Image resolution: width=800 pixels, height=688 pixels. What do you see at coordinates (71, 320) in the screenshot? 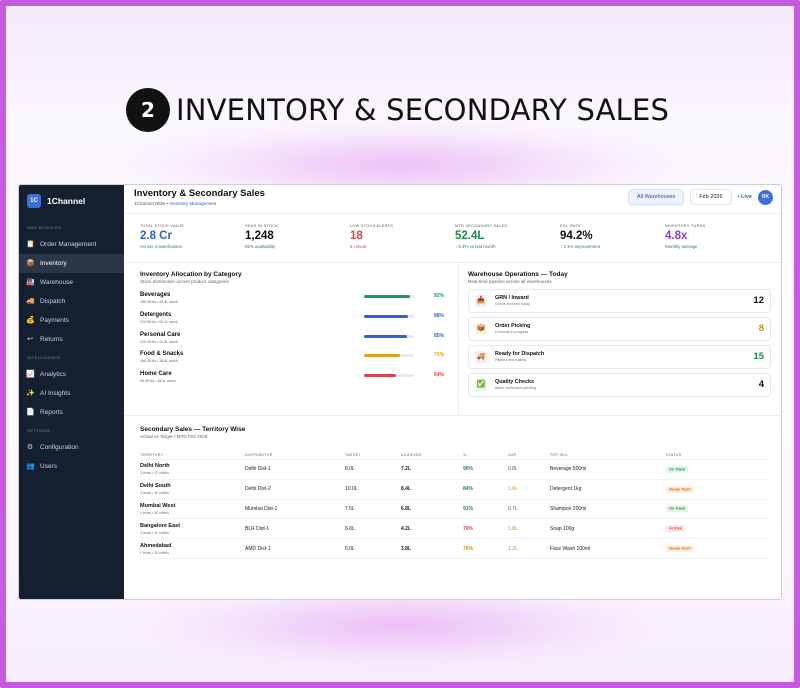
I see `sidebar-item-payments: 💰 Payments` at bounding box center [71, 320].